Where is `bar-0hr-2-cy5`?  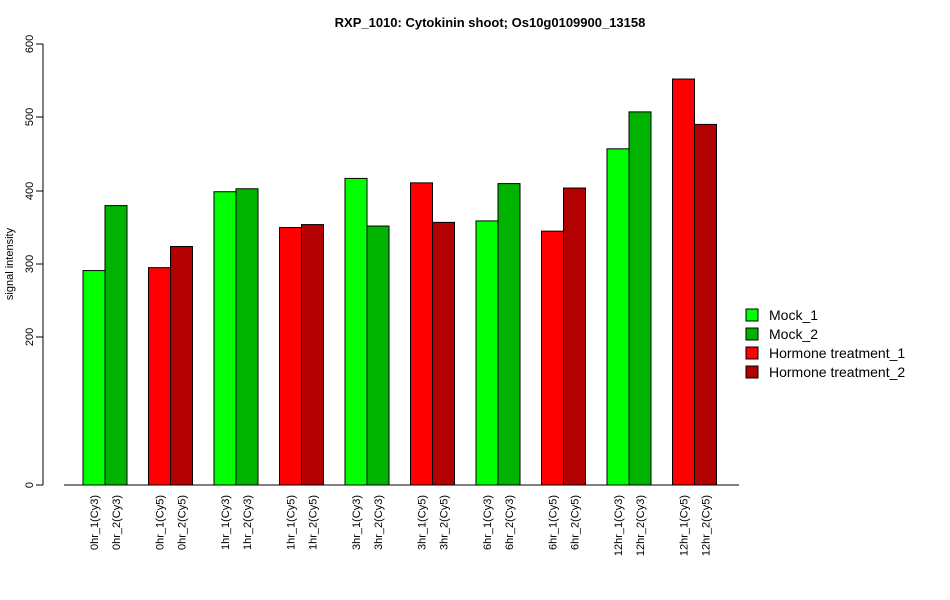 bar-0hr-2-cy5 is located at coordinates (181, 365).